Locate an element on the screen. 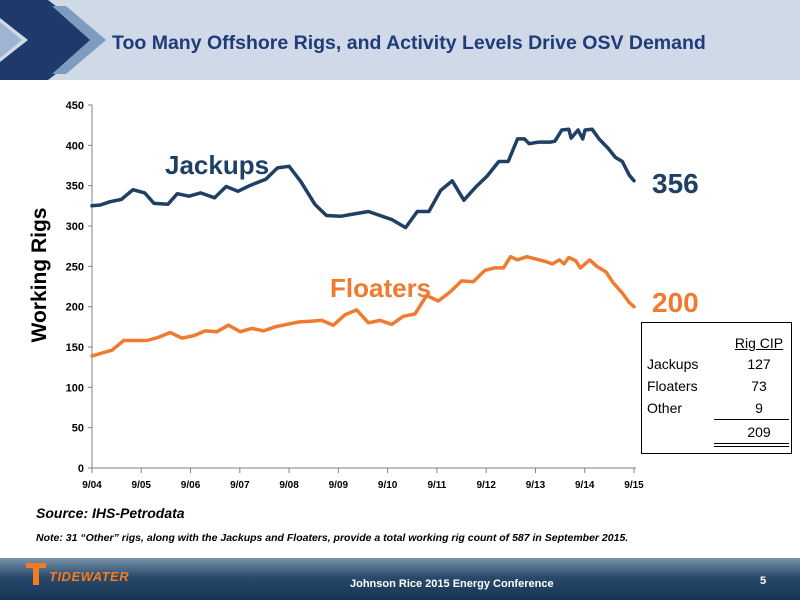 This screenshot has height=600, width=800. rig-cip-row-value: 73 is located at coordinates (759, 386).